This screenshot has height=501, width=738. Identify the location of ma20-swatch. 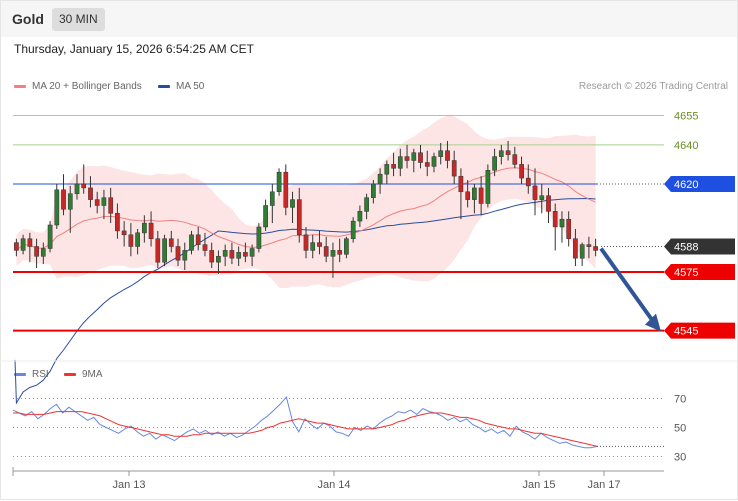
(20, 86).